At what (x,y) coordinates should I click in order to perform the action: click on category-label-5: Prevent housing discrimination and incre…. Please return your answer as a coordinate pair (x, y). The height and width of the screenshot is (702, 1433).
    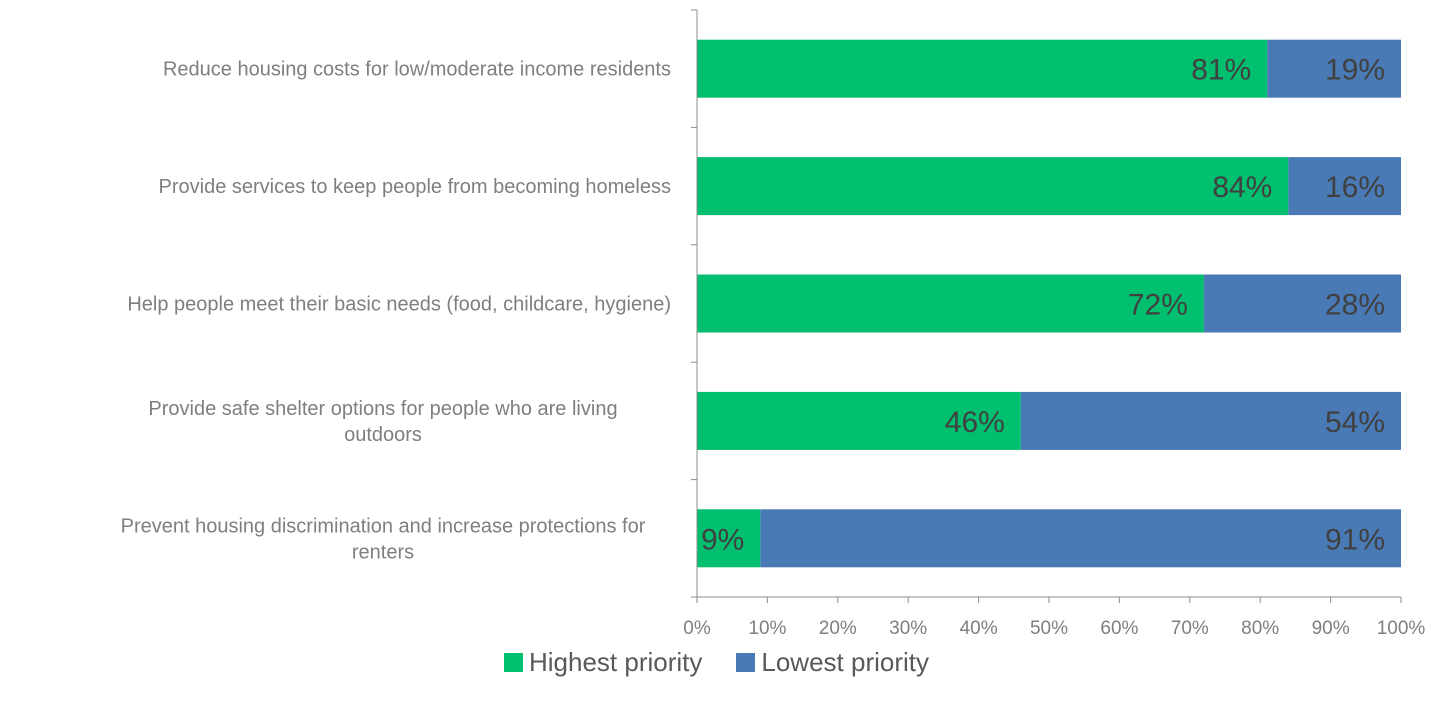
    Looking at the image, I should click on (383, 539).